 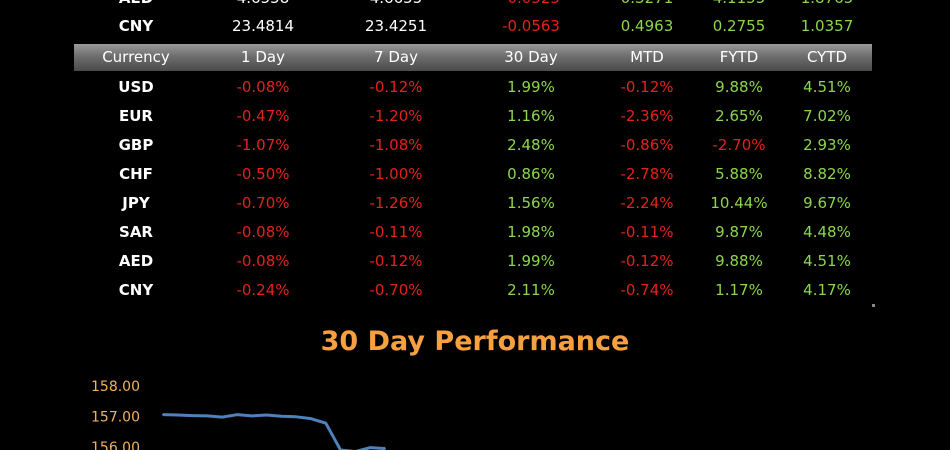 What do you see at coordinates (396, 116) in the screenshot?
I see `percent-cell: -1.20%` at bounding box center [396, 116].